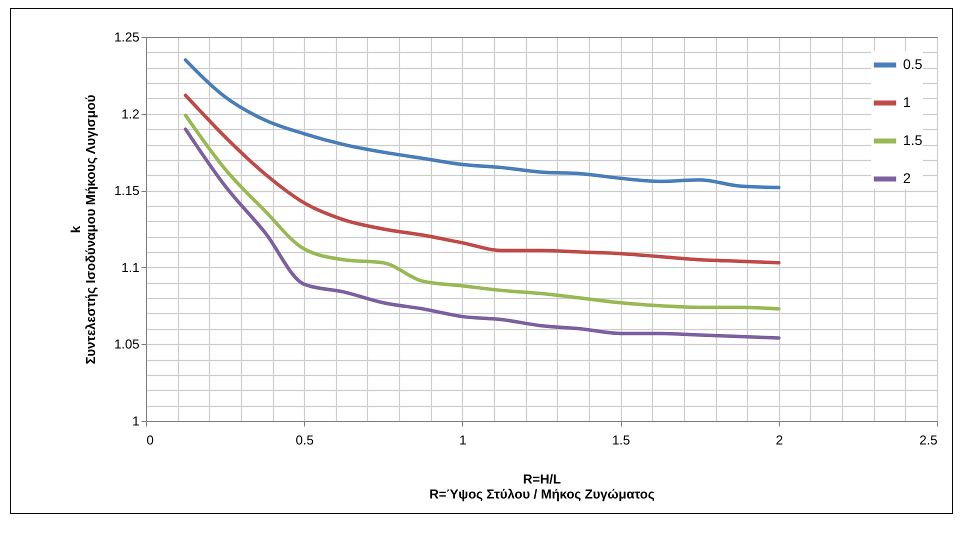 This screenshot has width=966, height=536. I want to click on x-axis-title: R=H/L R=Ύψος Στύλου / Μήκος Ζυγώματος, so click(542, 487).